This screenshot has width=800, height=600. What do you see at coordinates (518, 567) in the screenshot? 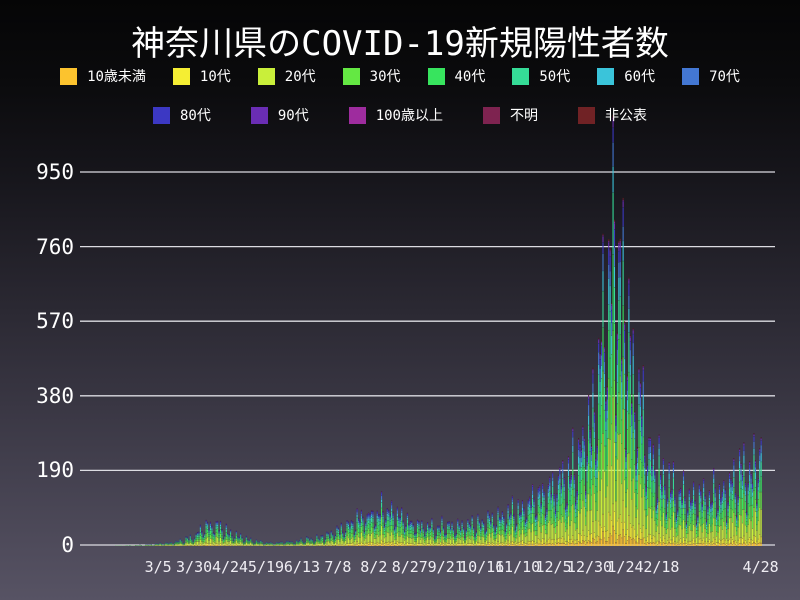
I see `x-tick-label: 11/10` at bounding box center [518, 567].